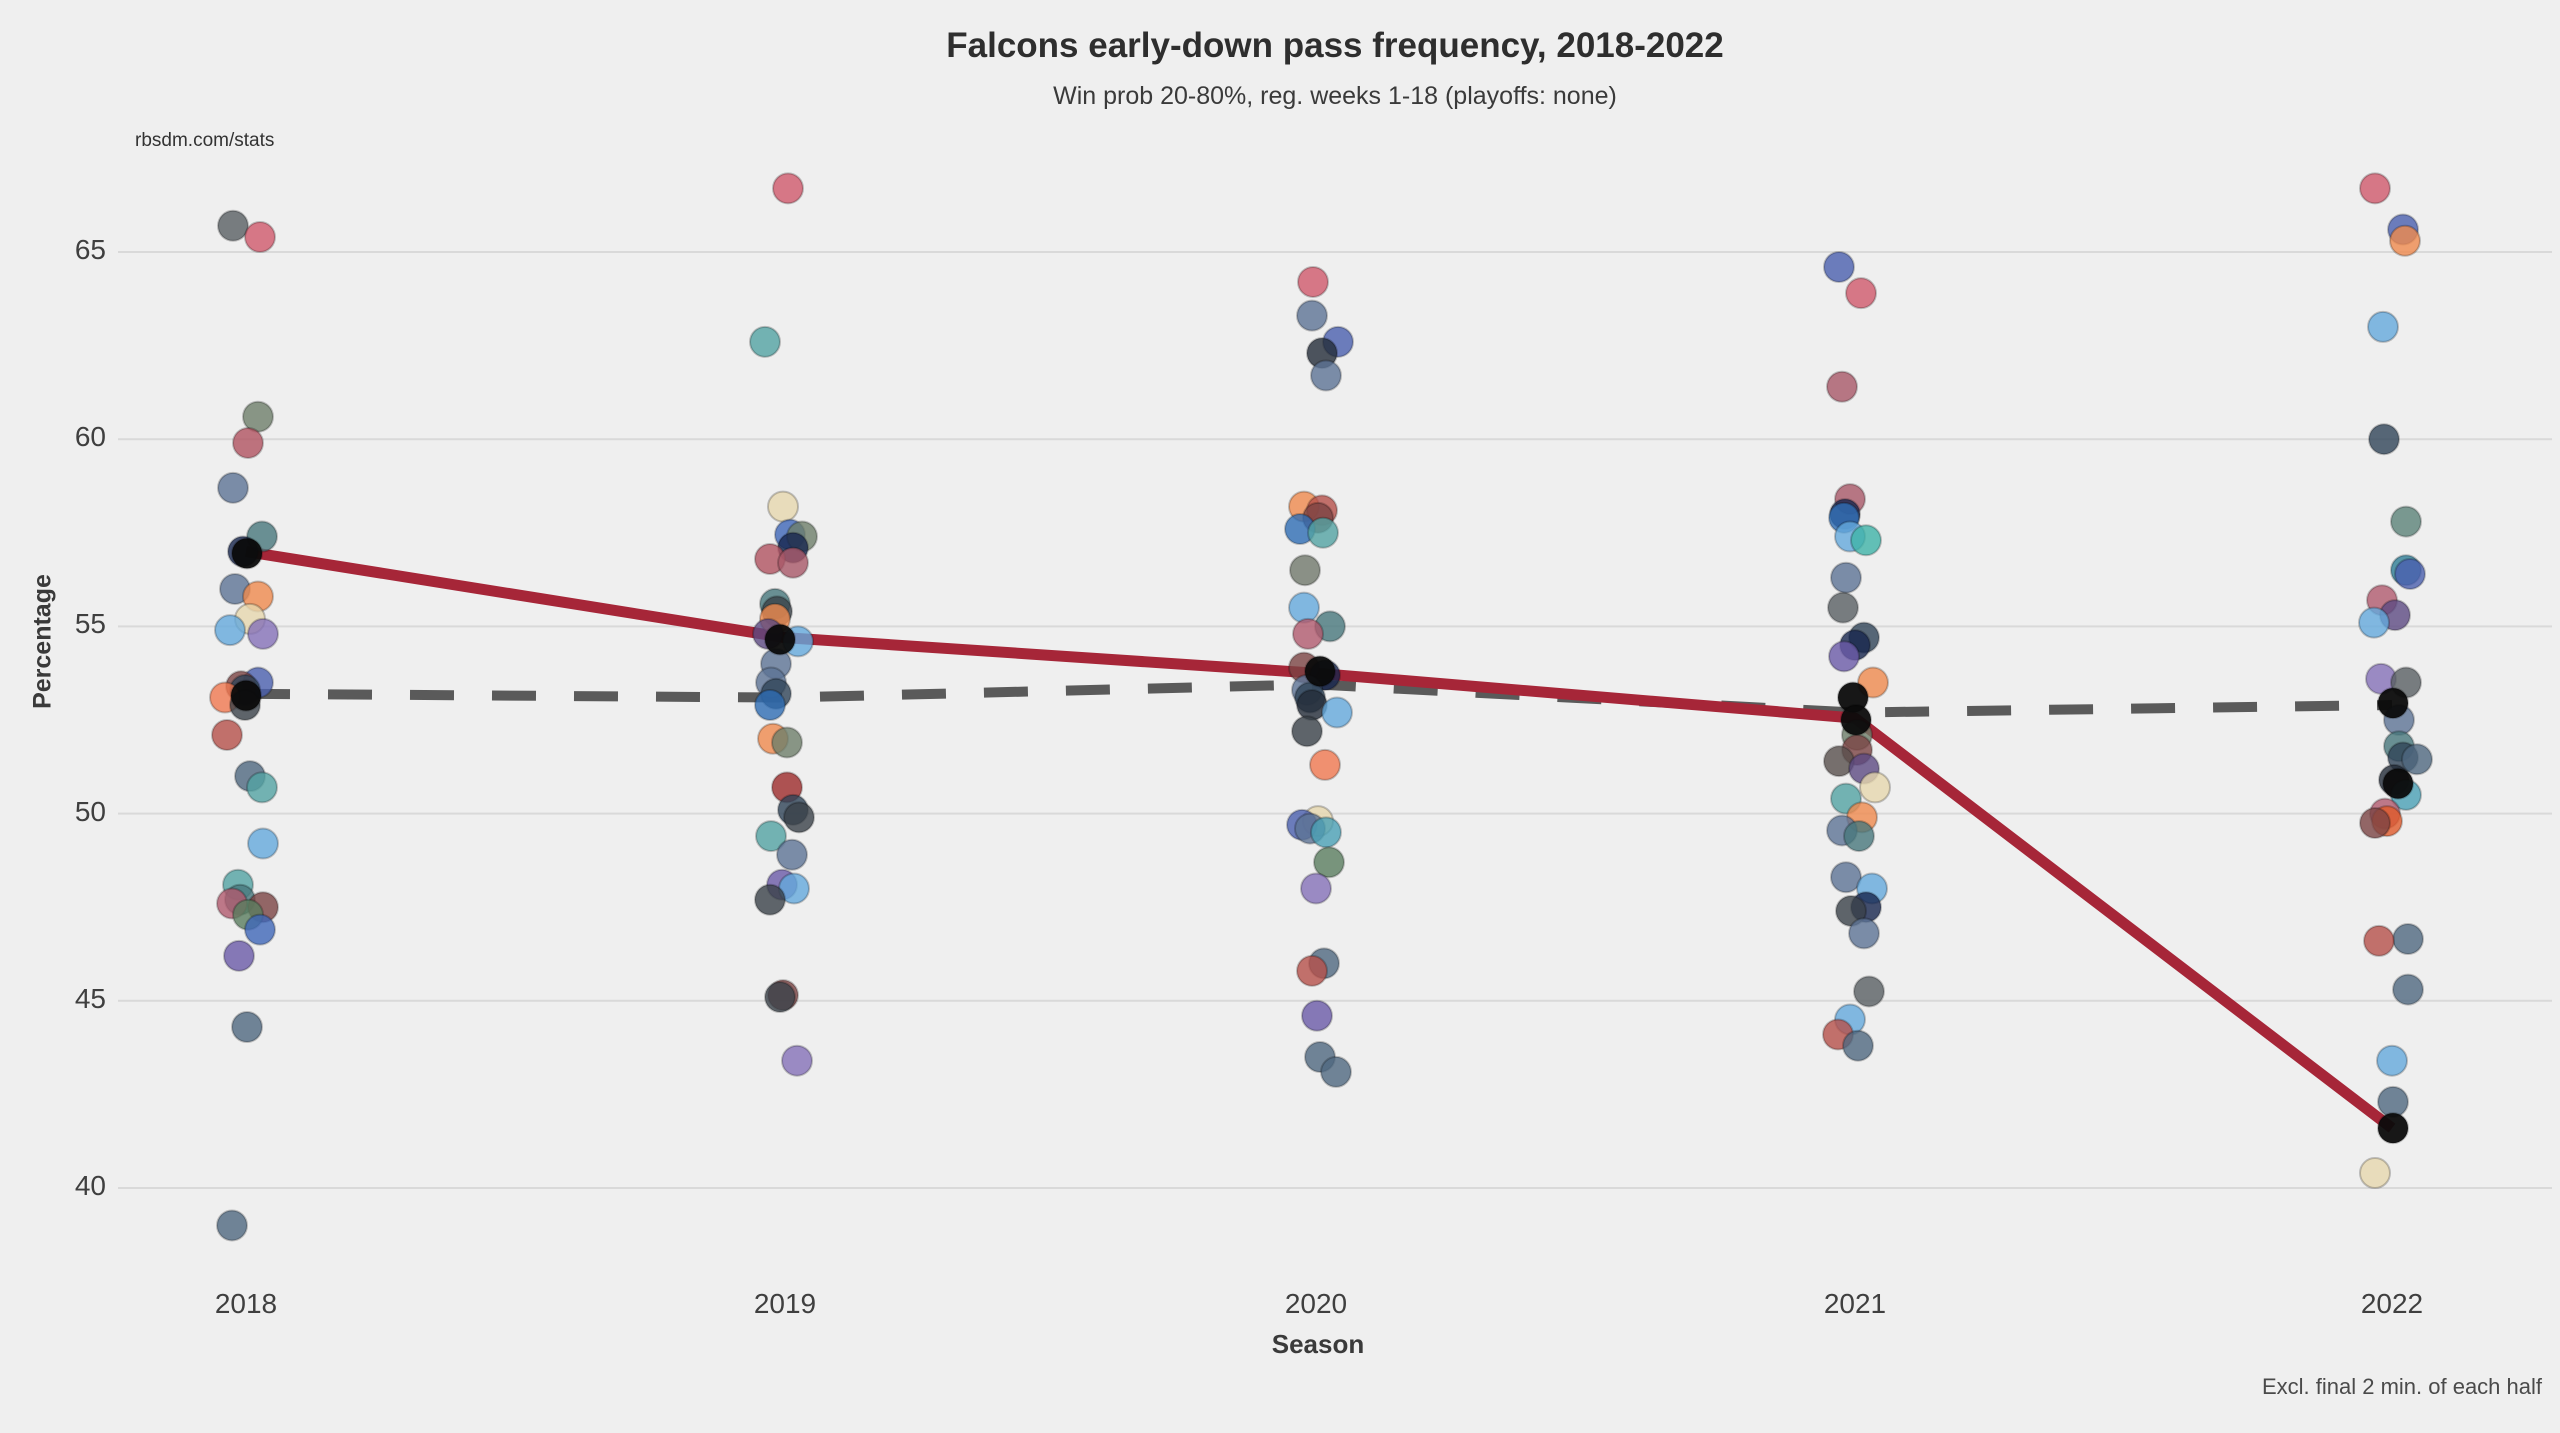 Image resolution: width=2560 pixels, height=1433 pixels. Describe the element at coordinates (2401, 1386) in the screenshot. I see `footnote: Excl. final 2 min. of each half` at that location.